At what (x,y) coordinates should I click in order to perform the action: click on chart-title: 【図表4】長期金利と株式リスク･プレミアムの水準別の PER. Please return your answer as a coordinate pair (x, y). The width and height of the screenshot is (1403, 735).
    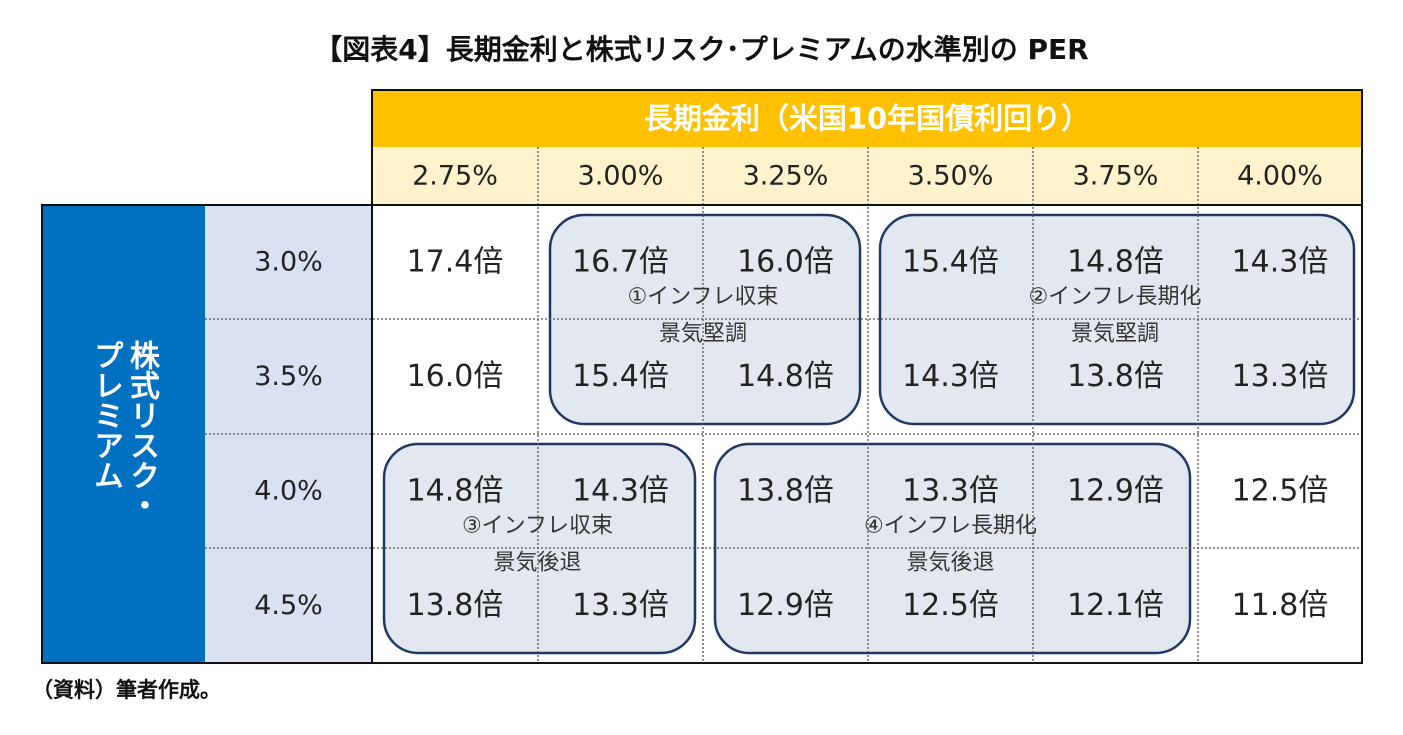
    Looking at the image, I should click on (701, 49).